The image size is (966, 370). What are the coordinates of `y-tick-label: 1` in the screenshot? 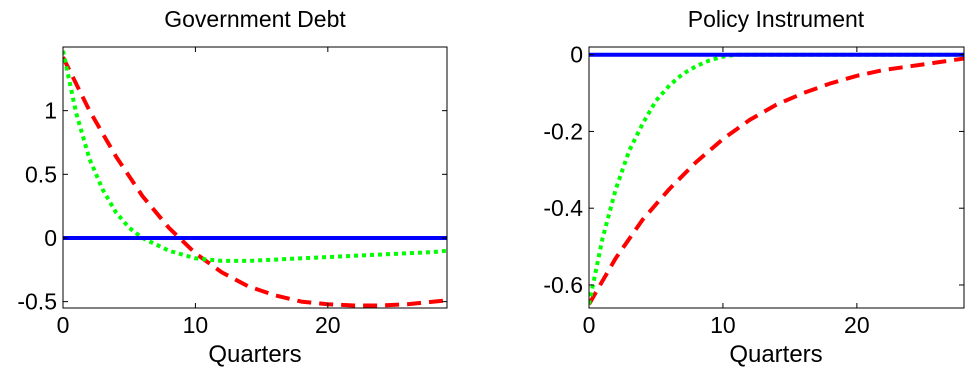 It's located at (50, 111).